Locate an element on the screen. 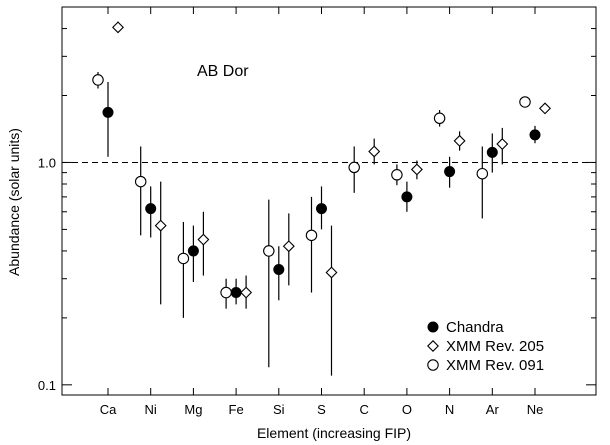  y-axis-title: Abundance (solar units) is located at coordinates (14, 202).